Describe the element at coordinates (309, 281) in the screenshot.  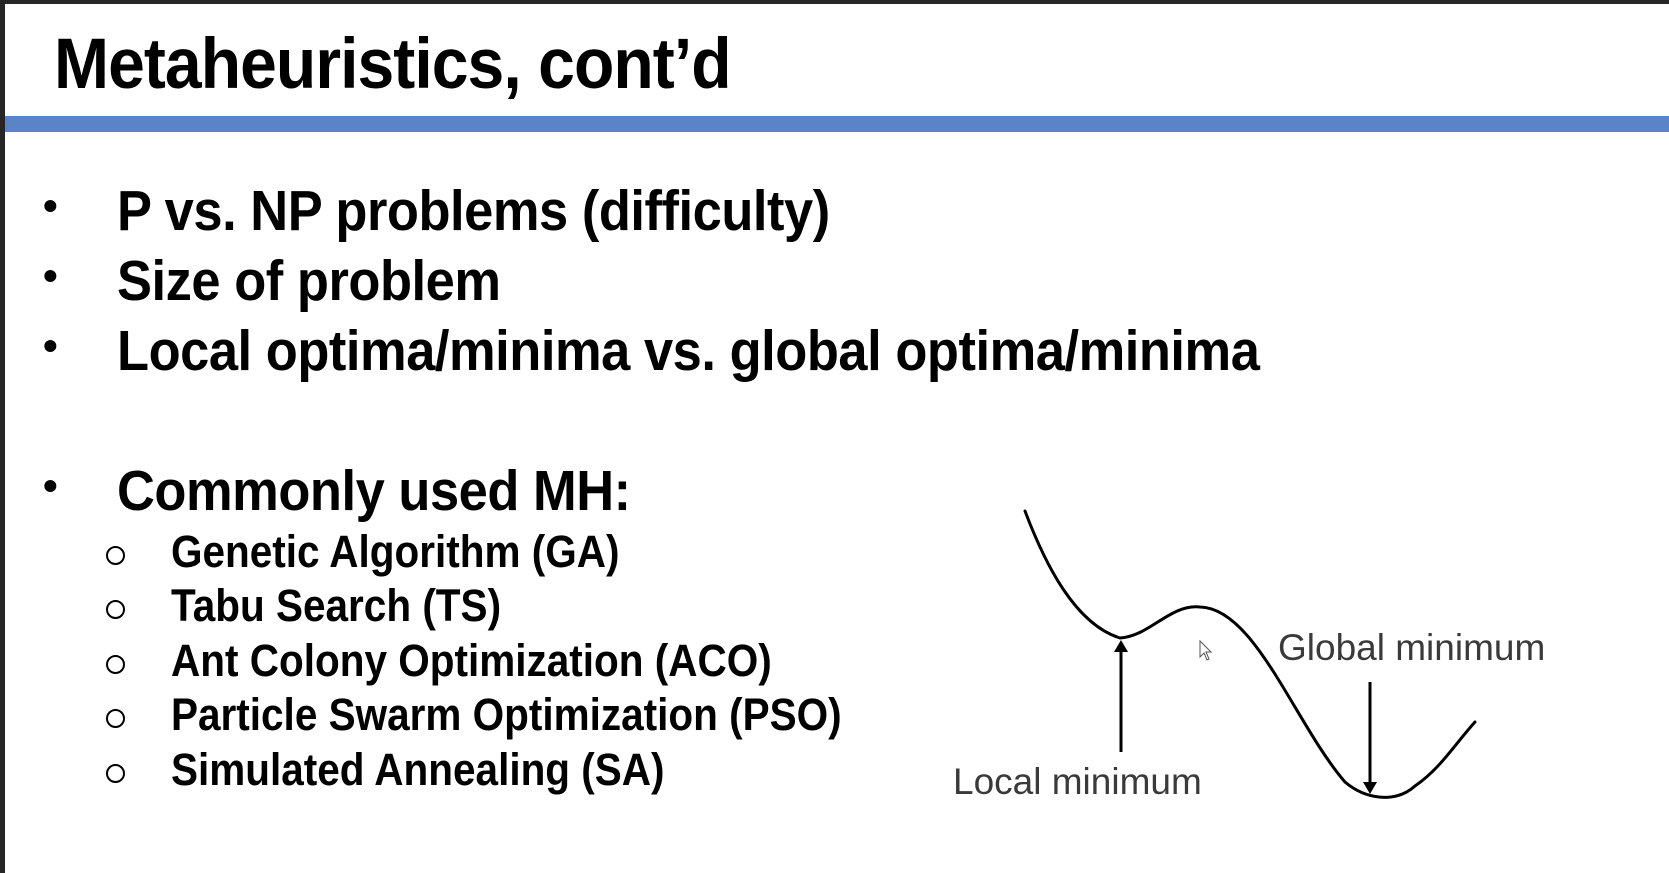
I see `bullet-text: Size of problem` at that location.